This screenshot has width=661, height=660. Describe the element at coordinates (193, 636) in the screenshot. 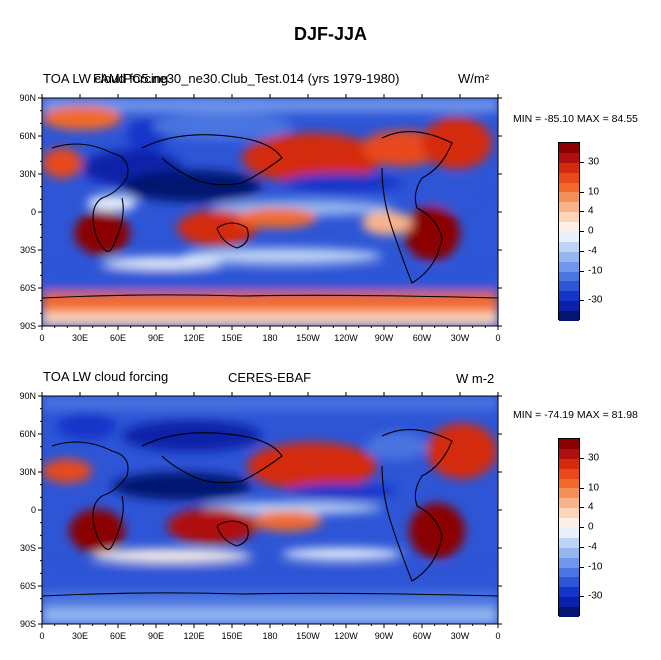

I see `bottom-lon-label: 120E` at that location.